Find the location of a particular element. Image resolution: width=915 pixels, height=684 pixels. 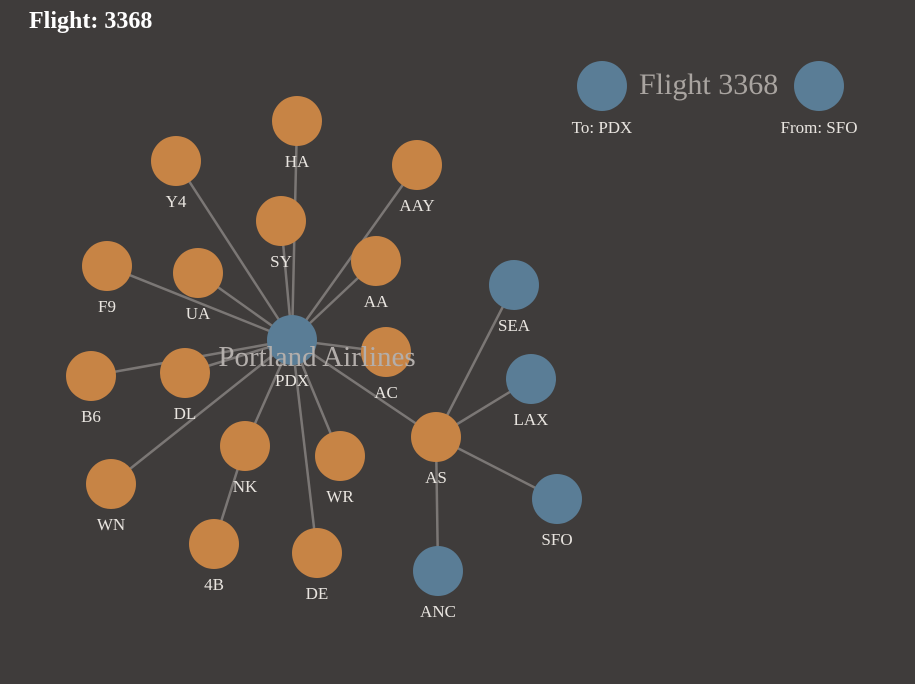

node-label-de: DE is located at coordinates (317, 593).